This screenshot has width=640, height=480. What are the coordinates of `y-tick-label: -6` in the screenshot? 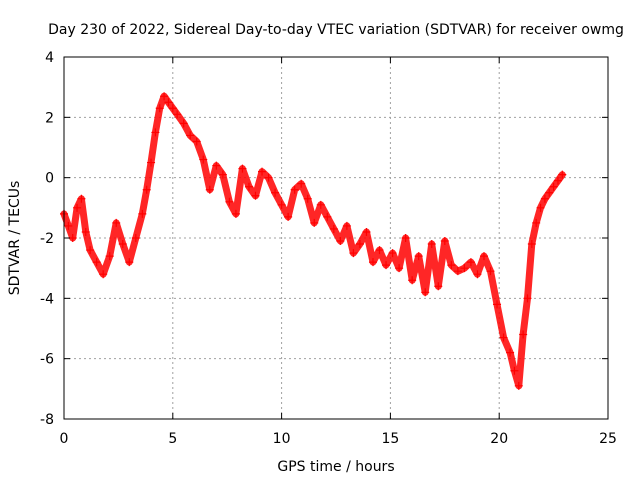 It's located at (47, 360).